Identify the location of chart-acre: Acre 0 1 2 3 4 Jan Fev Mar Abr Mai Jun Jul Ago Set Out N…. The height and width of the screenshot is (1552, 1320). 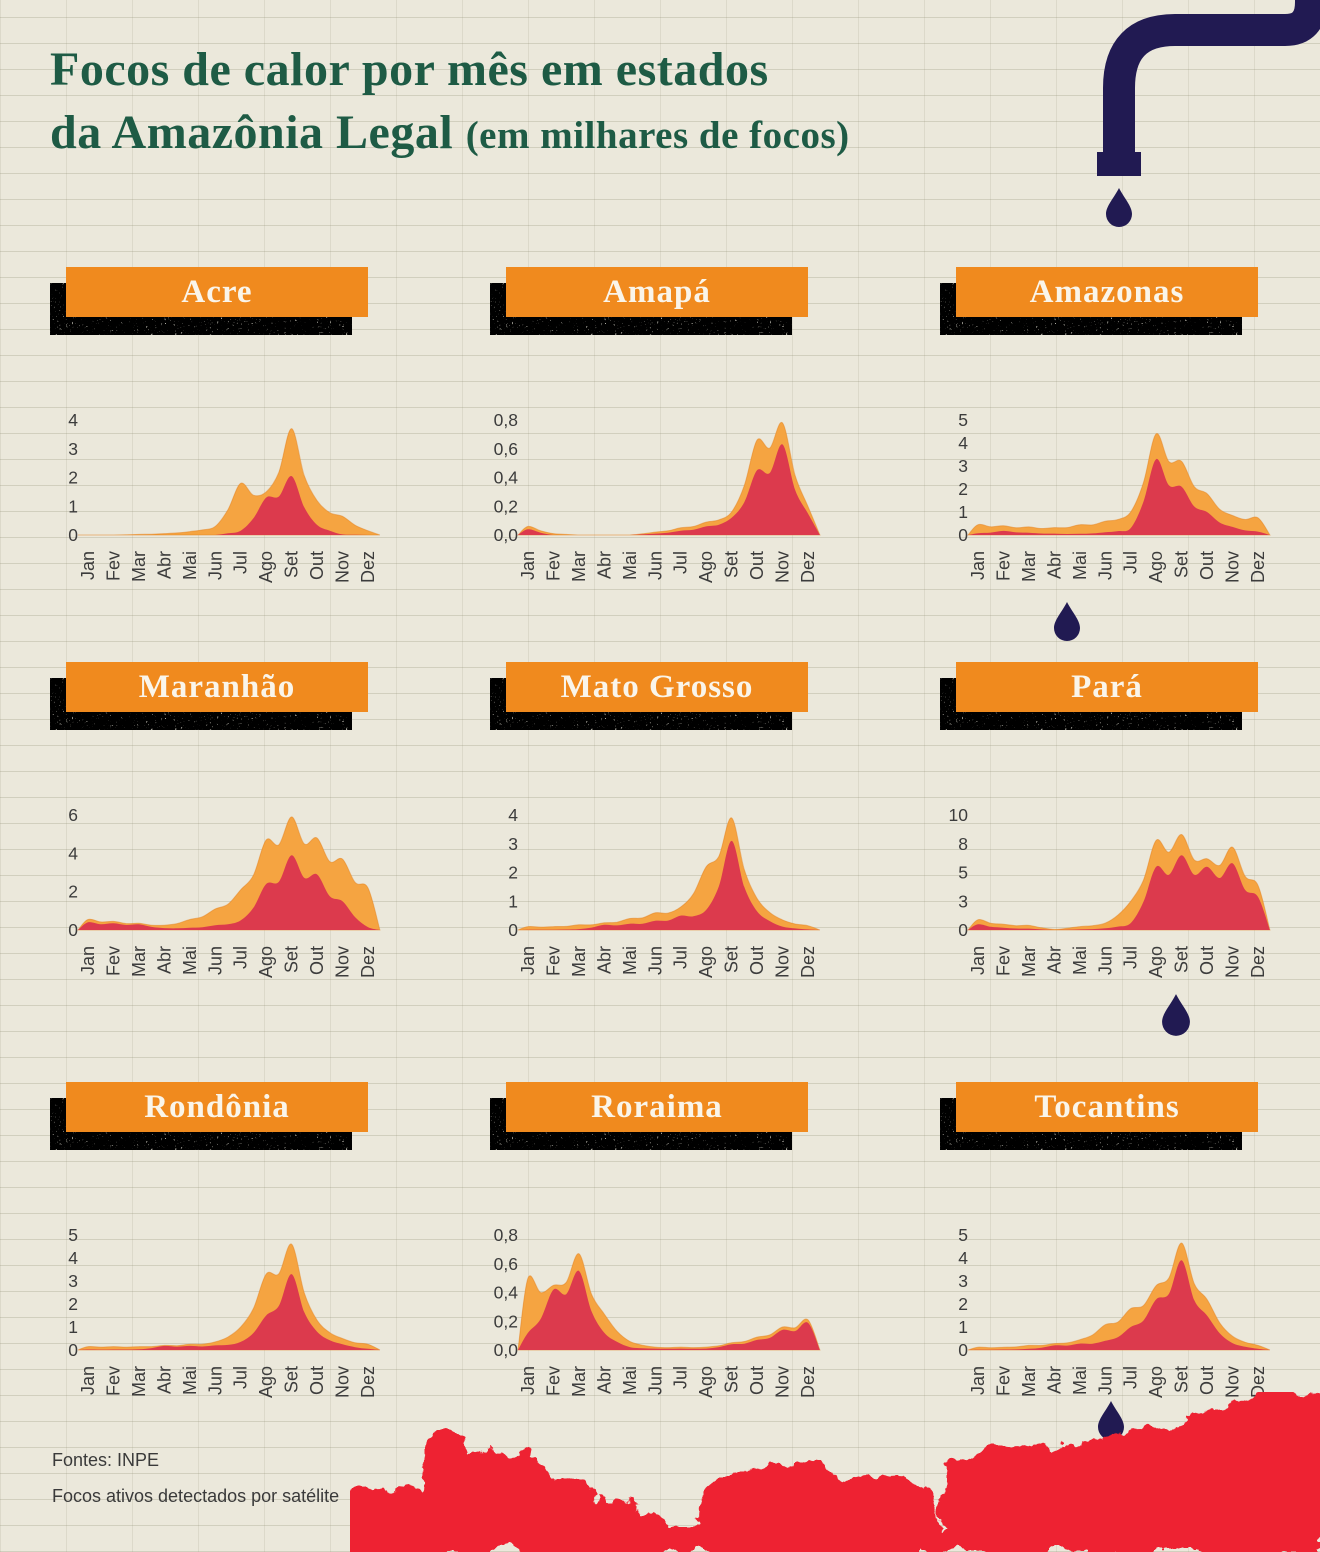
(232, 440).